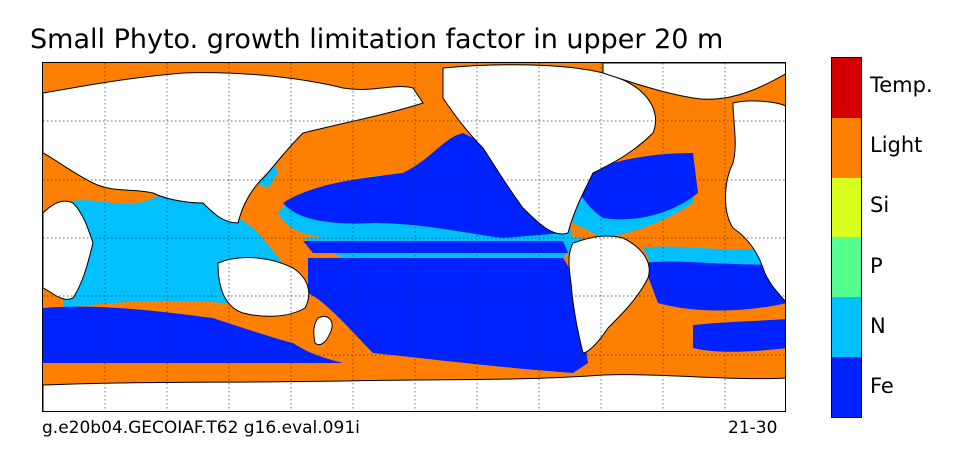 The width and height of the screenshot is (972, 468). What do you see at coordinates (414, 392) in the screenshot?
I see `land-antarctica` at bounding box center [414, 392].